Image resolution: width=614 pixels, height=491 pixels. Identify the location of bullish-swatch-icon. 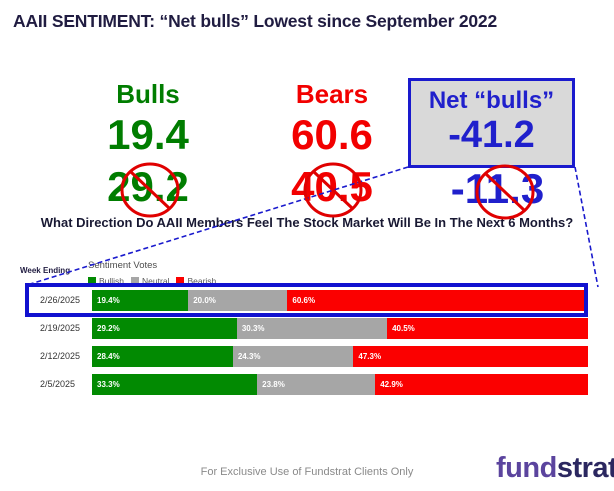
(92, 281).